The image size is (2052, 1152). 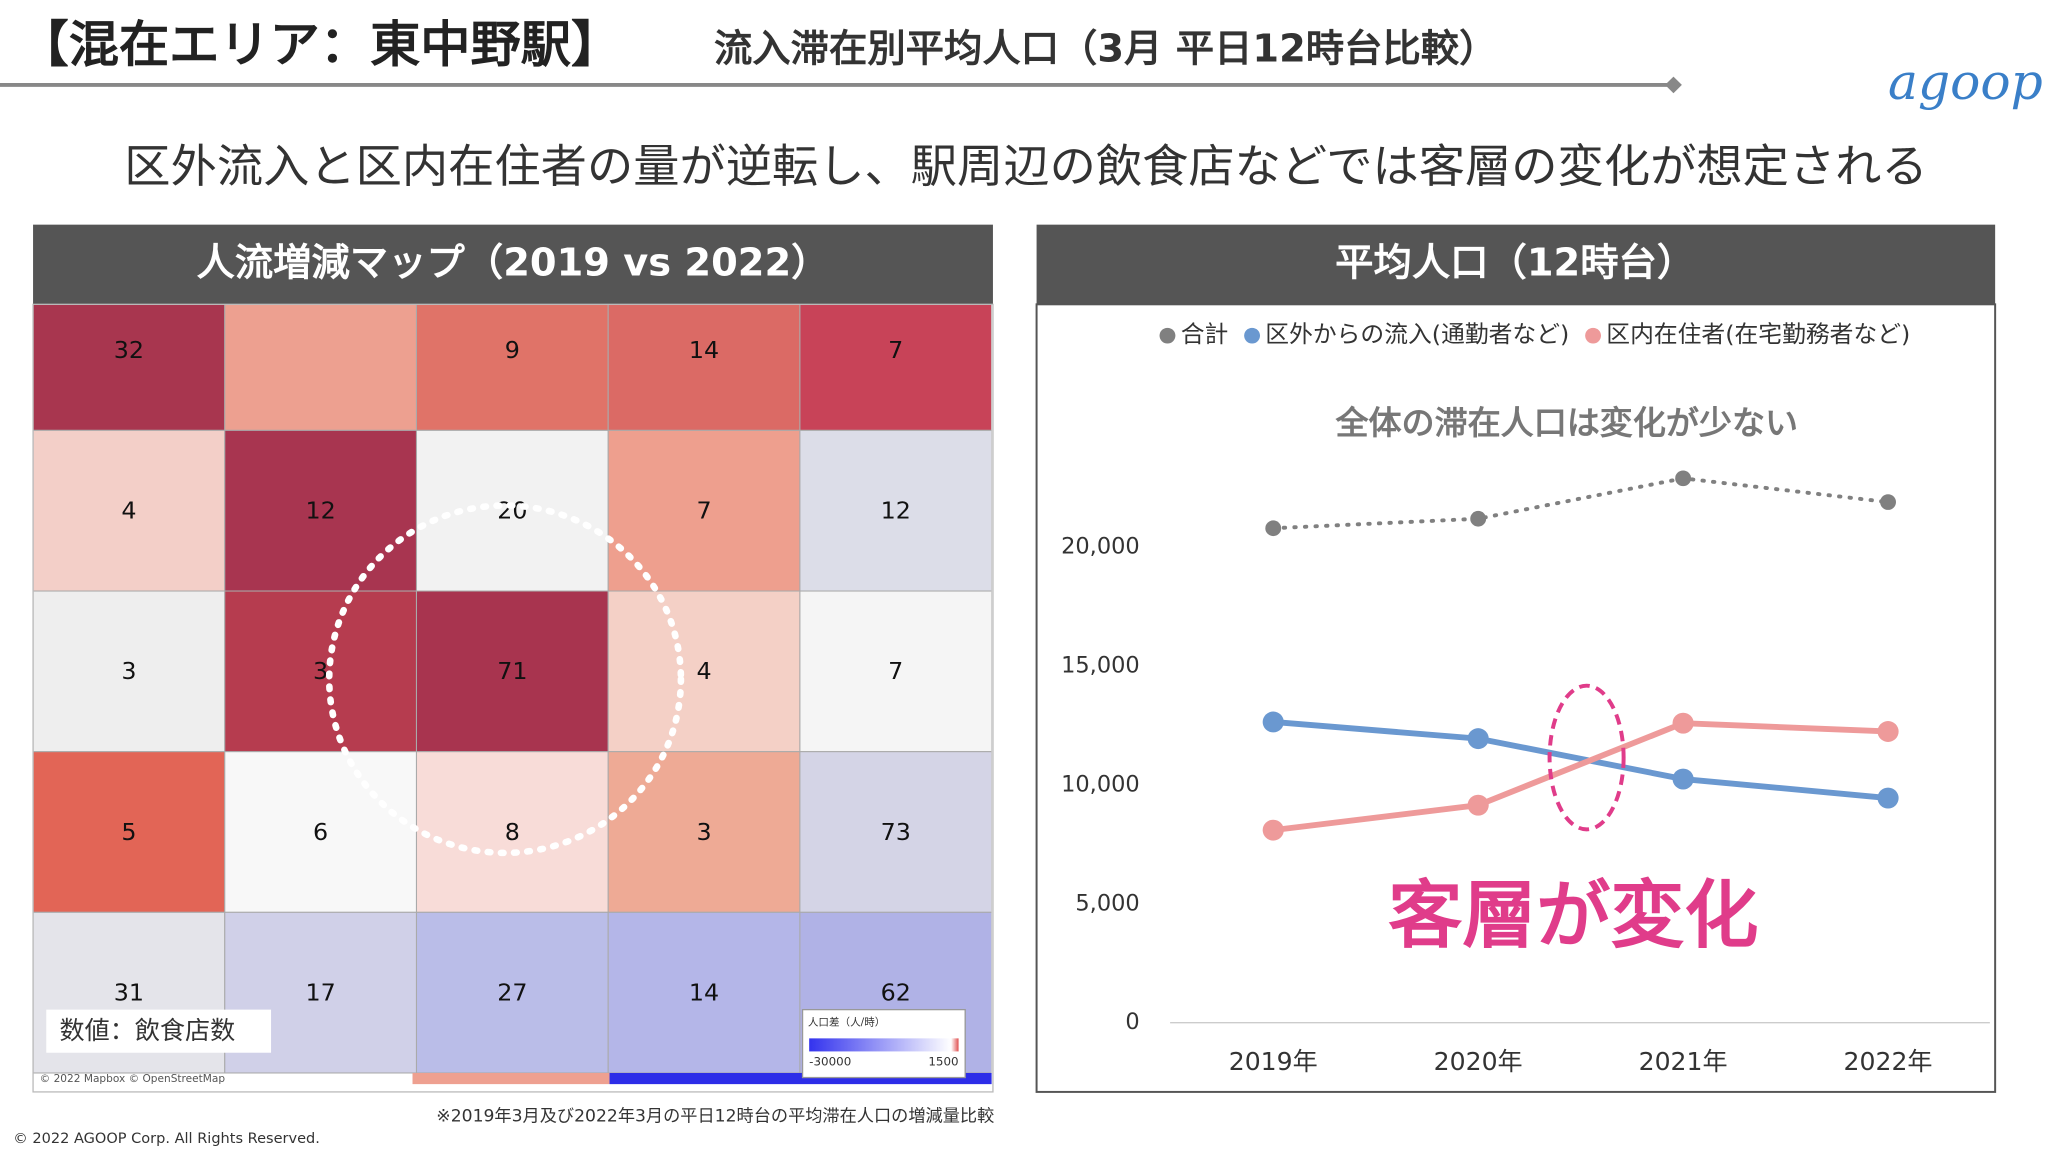 What do you see at coordinates (1566, 423) in the screenshot?
I see `annotation: 全体の滞在人口は変化が少ない` at bounding box center [1566, 423].